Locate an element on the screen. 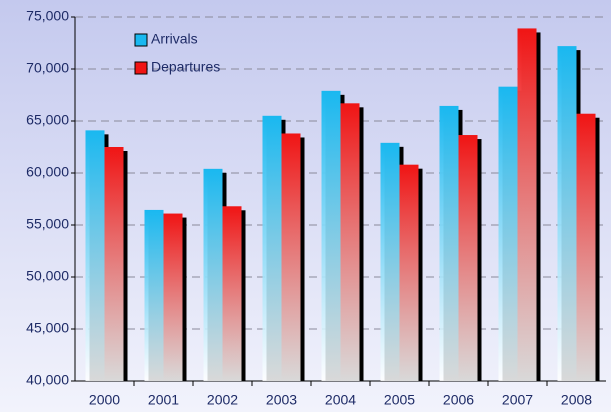  y-tick-label: 55,000 is located at coordinates (47, 224).